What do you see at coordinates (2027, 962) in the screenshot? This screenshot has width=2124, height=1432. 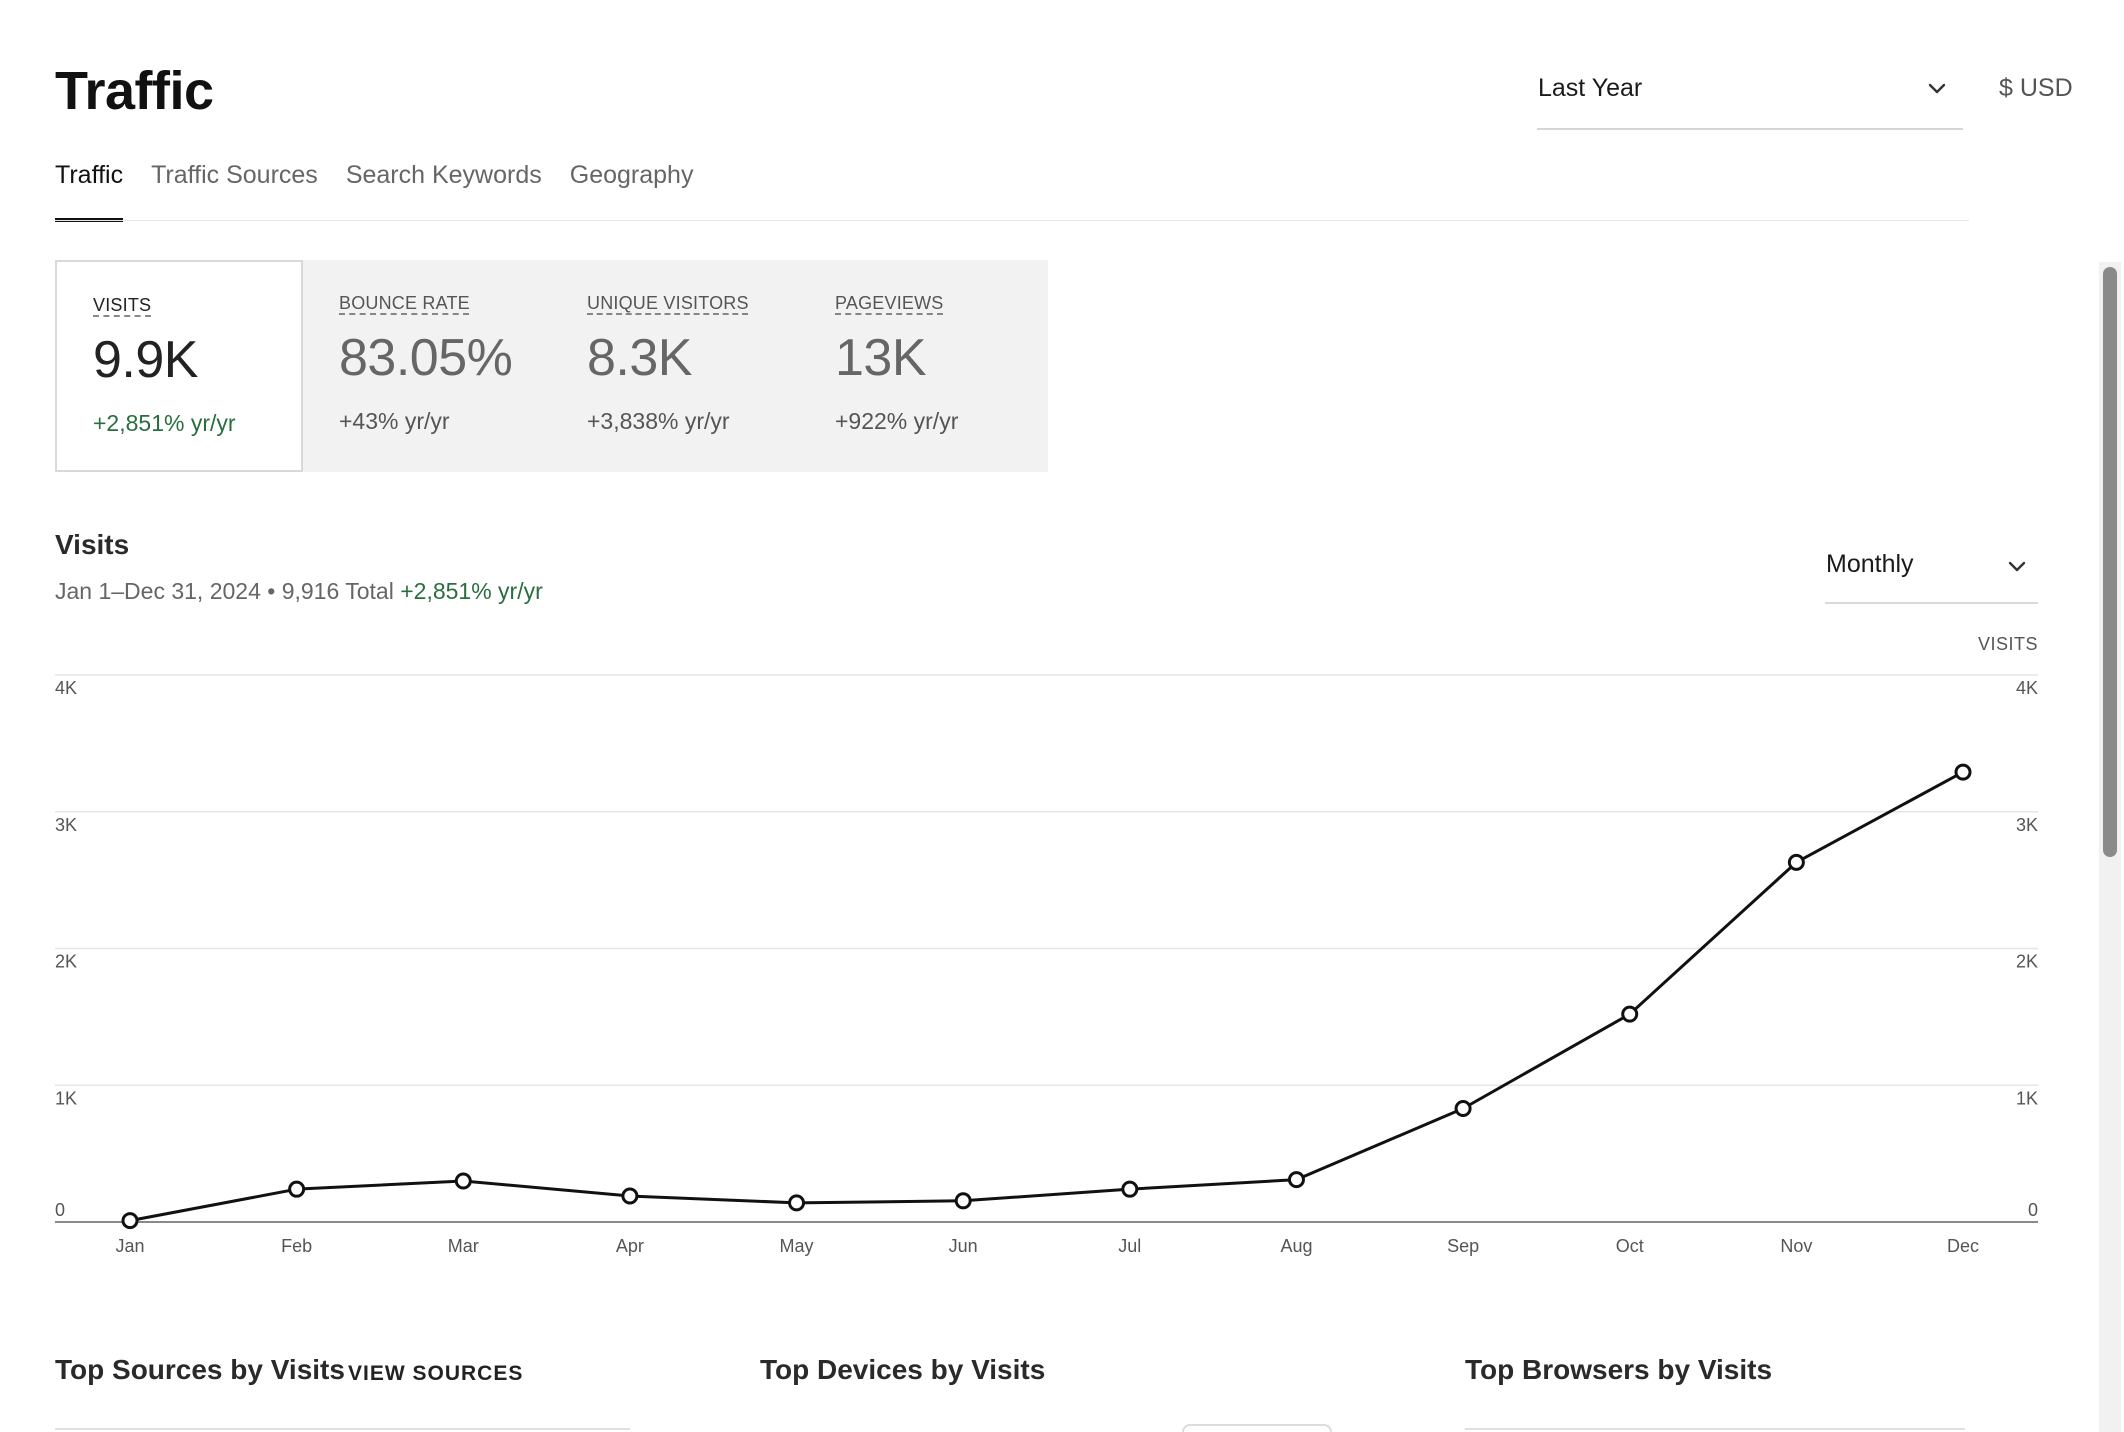 I see `y-tick-label-right: 2K` at bounding box center [2027, 962].